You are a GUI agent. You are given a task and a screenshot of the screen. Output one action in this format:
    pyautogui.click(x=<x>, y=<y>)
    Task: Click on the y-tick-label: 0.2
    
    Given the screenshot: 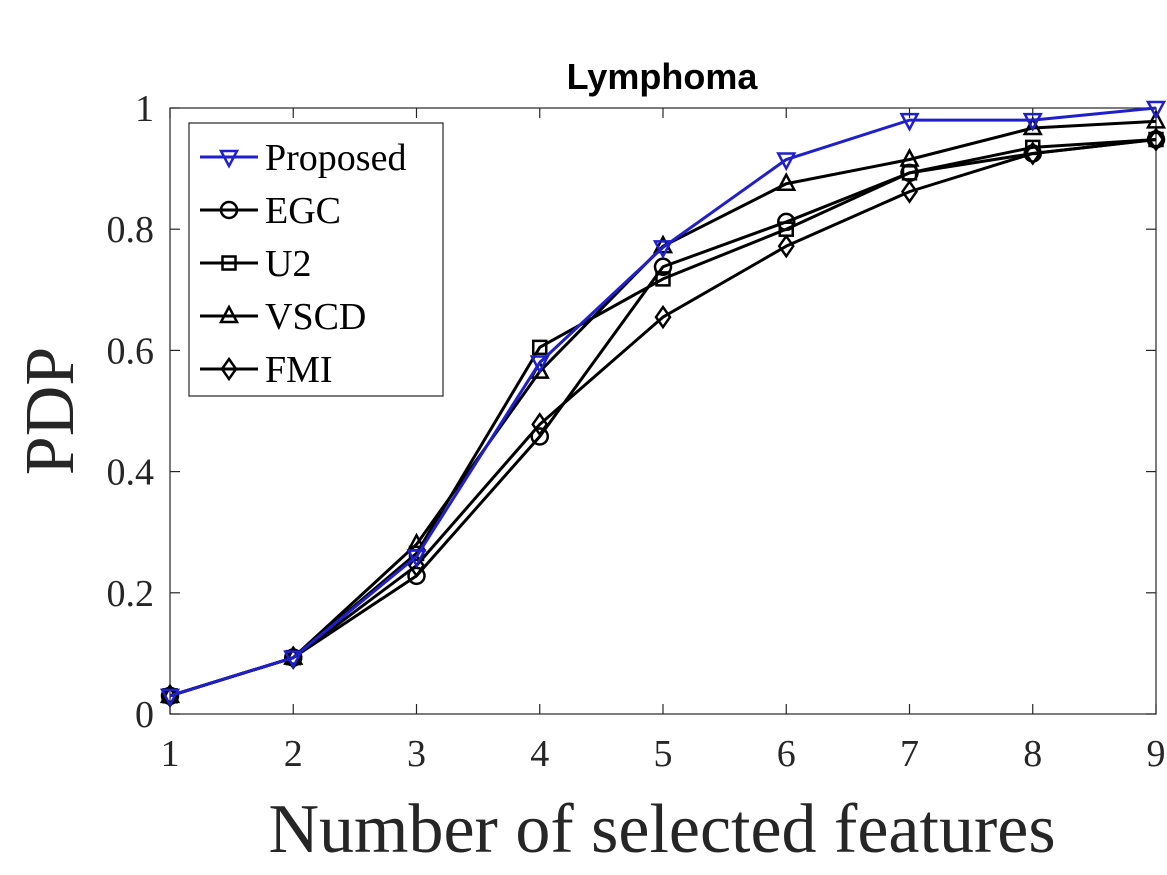 What is the action you would take?
    pyautogui.click(x=131, y=594)
    